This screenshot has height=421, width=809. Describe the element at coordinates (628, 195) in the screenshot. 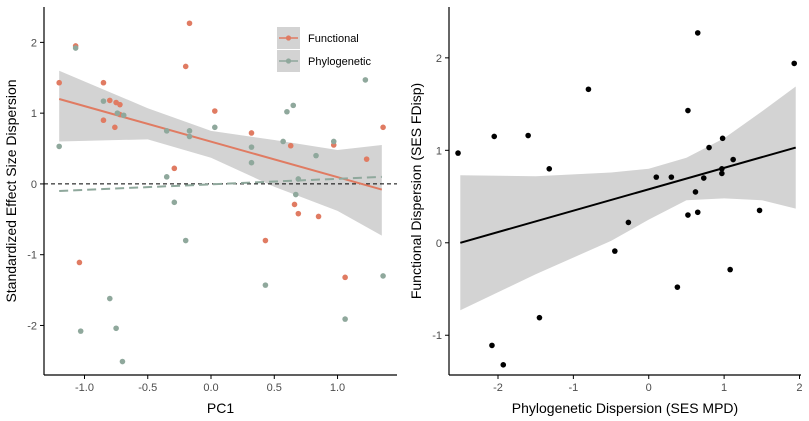

I see `fit-line-series` at that location.